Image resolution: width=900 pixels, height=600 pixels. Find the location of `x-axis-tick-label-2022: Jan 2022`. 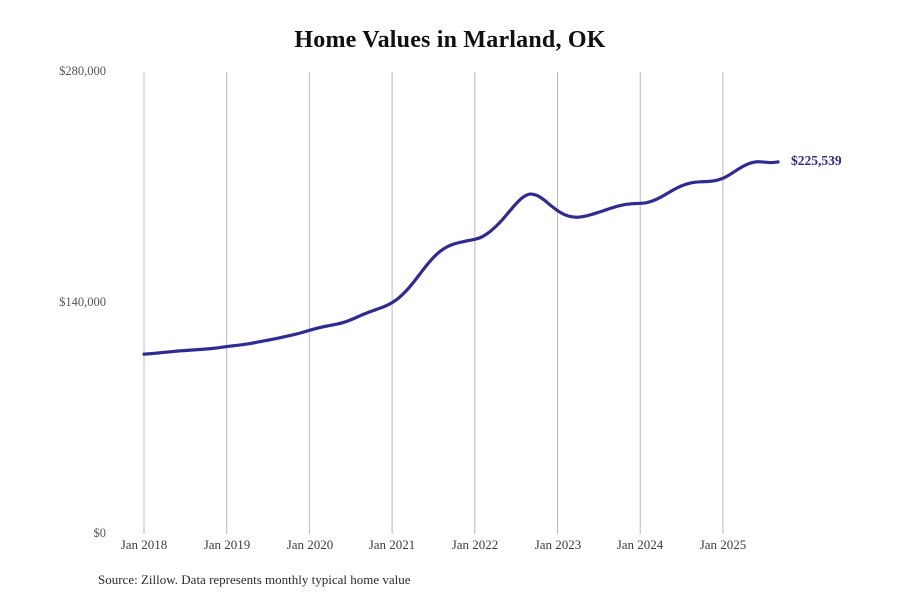

x-axis-tick-label-2022: Jan 2022 is located at coordinates (475, 544).